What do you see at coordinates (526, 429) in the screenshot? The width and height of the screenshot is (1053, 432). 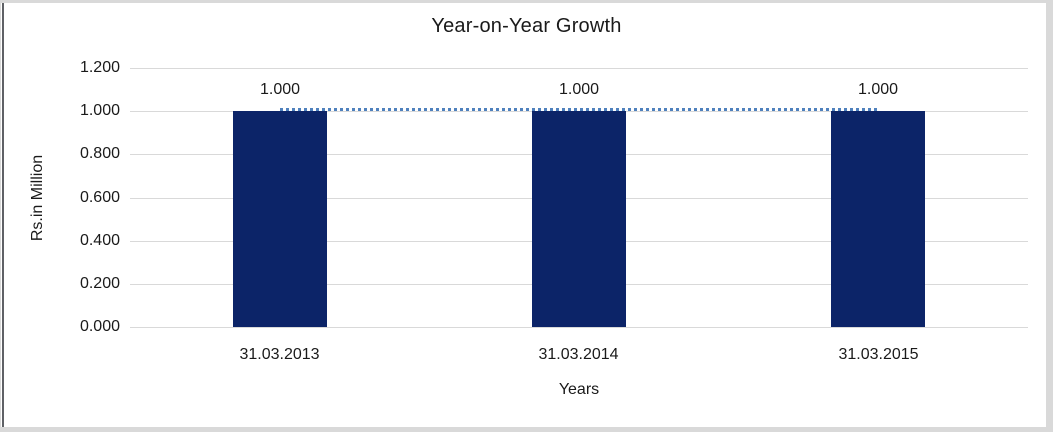 I see `frame-border-bottom` at bounding box center [526, 429].